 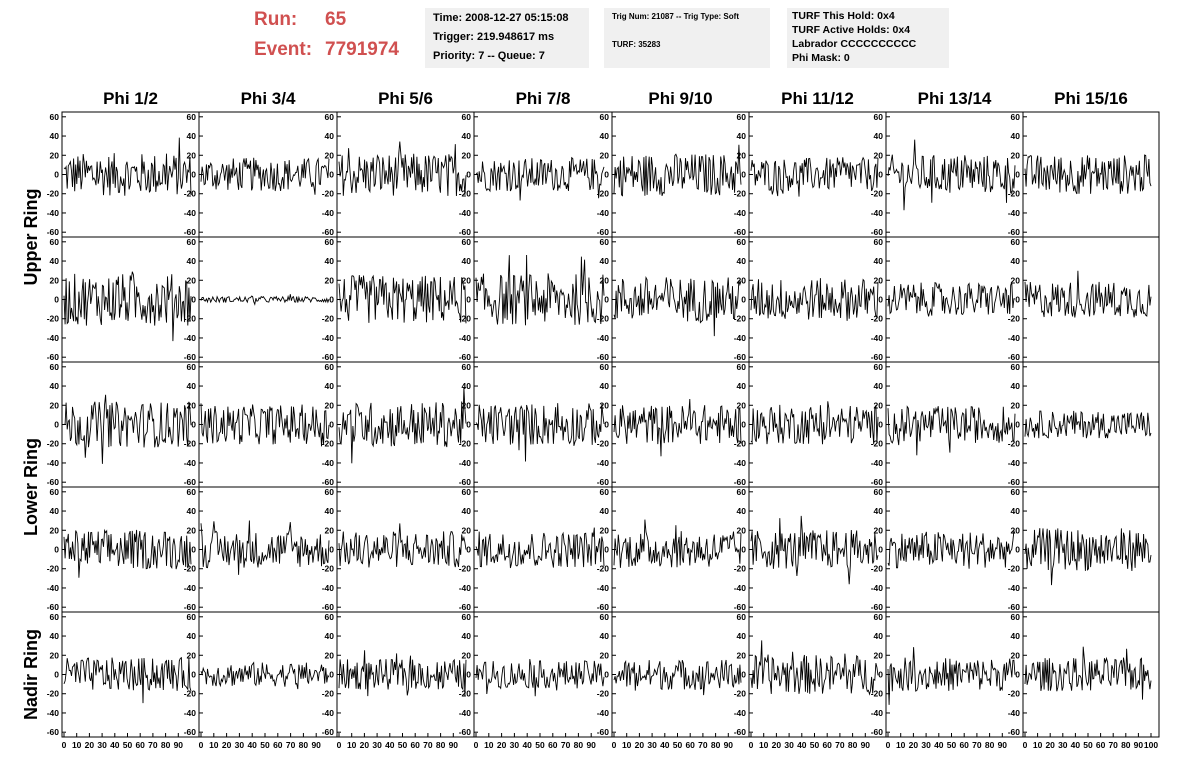 I want to click on x-tick-label: 90, so click(x=866, y=745).